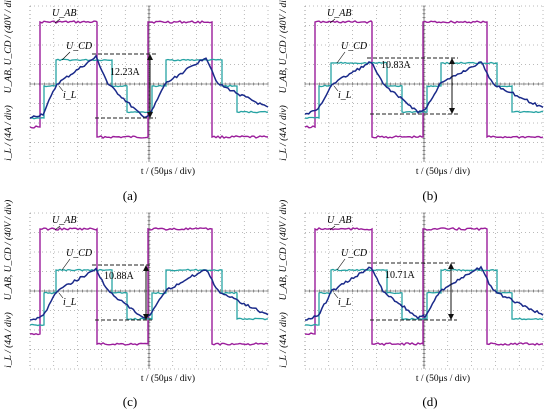 This screenshot has width=550, height=415. I want to click on y-axis-label-current-c: i_L / (4A / div), so click(9, 340).